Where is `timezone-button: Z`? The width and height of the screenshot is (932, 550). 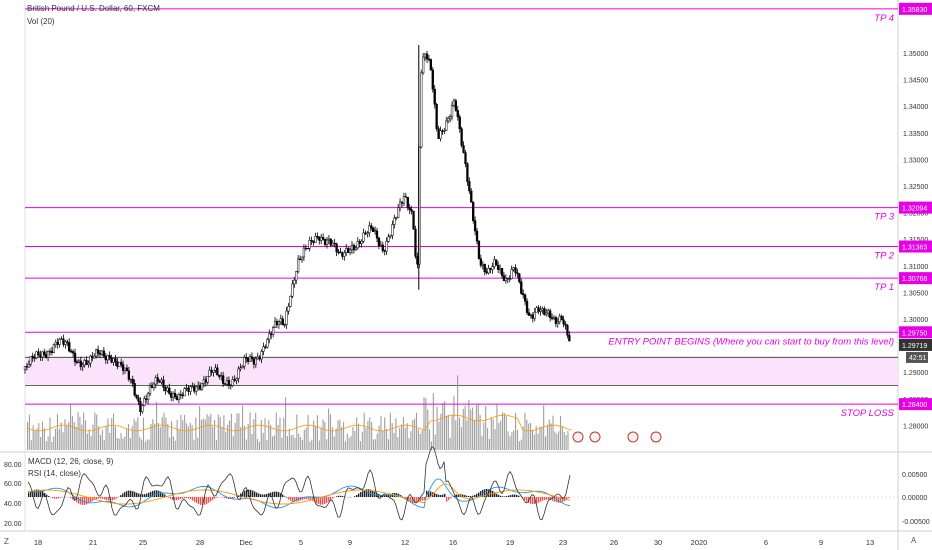
timezone-button: Z is located at coordinates (6, 541).